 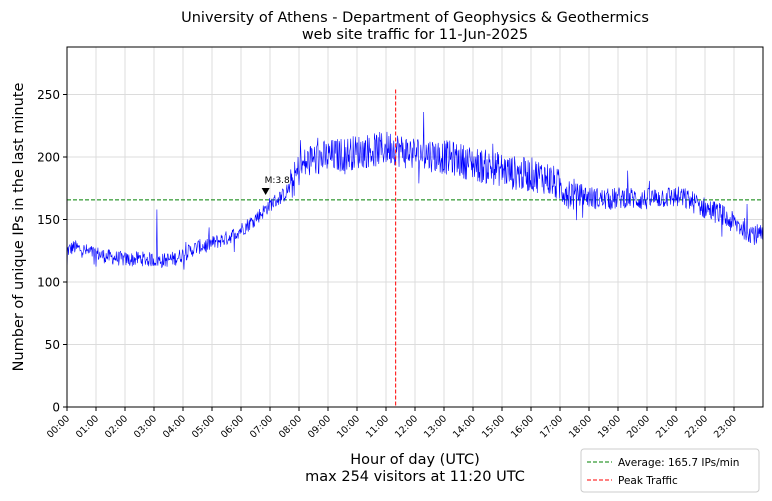 What do you see at coordinates (696, 426) in the screenshot?
I see `x-tick-label: 22:00` at bounding box center [696, 426].